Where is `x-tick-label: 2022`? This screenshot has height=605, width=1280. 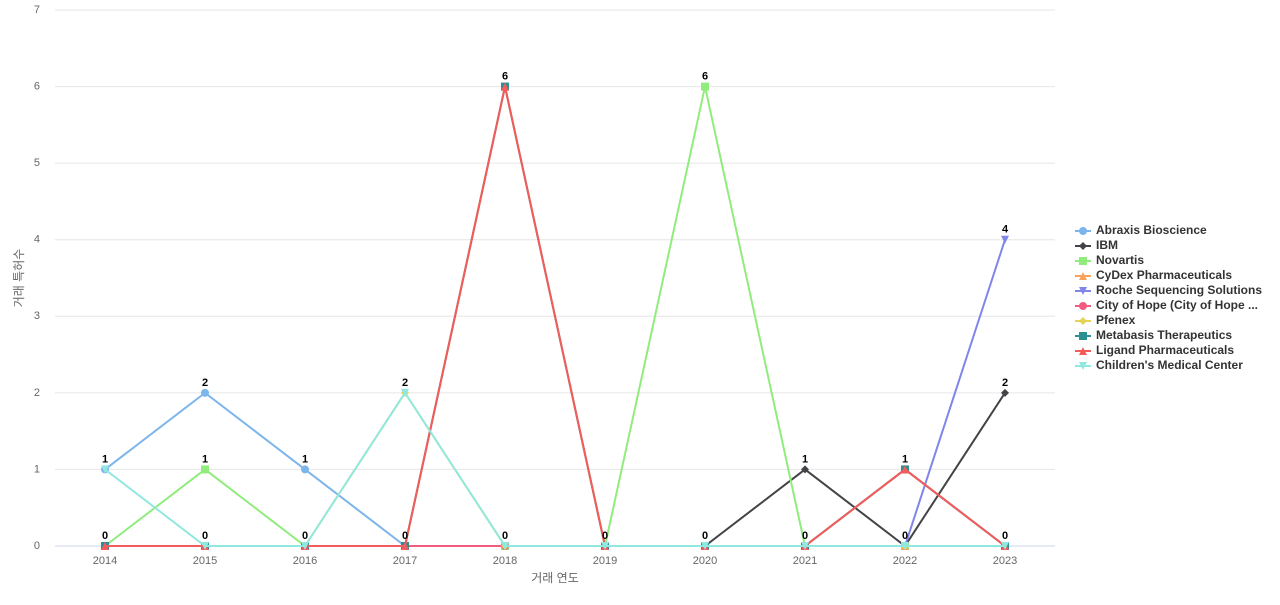
x-tick-label: 2022 is located at coordinates (905, 561).